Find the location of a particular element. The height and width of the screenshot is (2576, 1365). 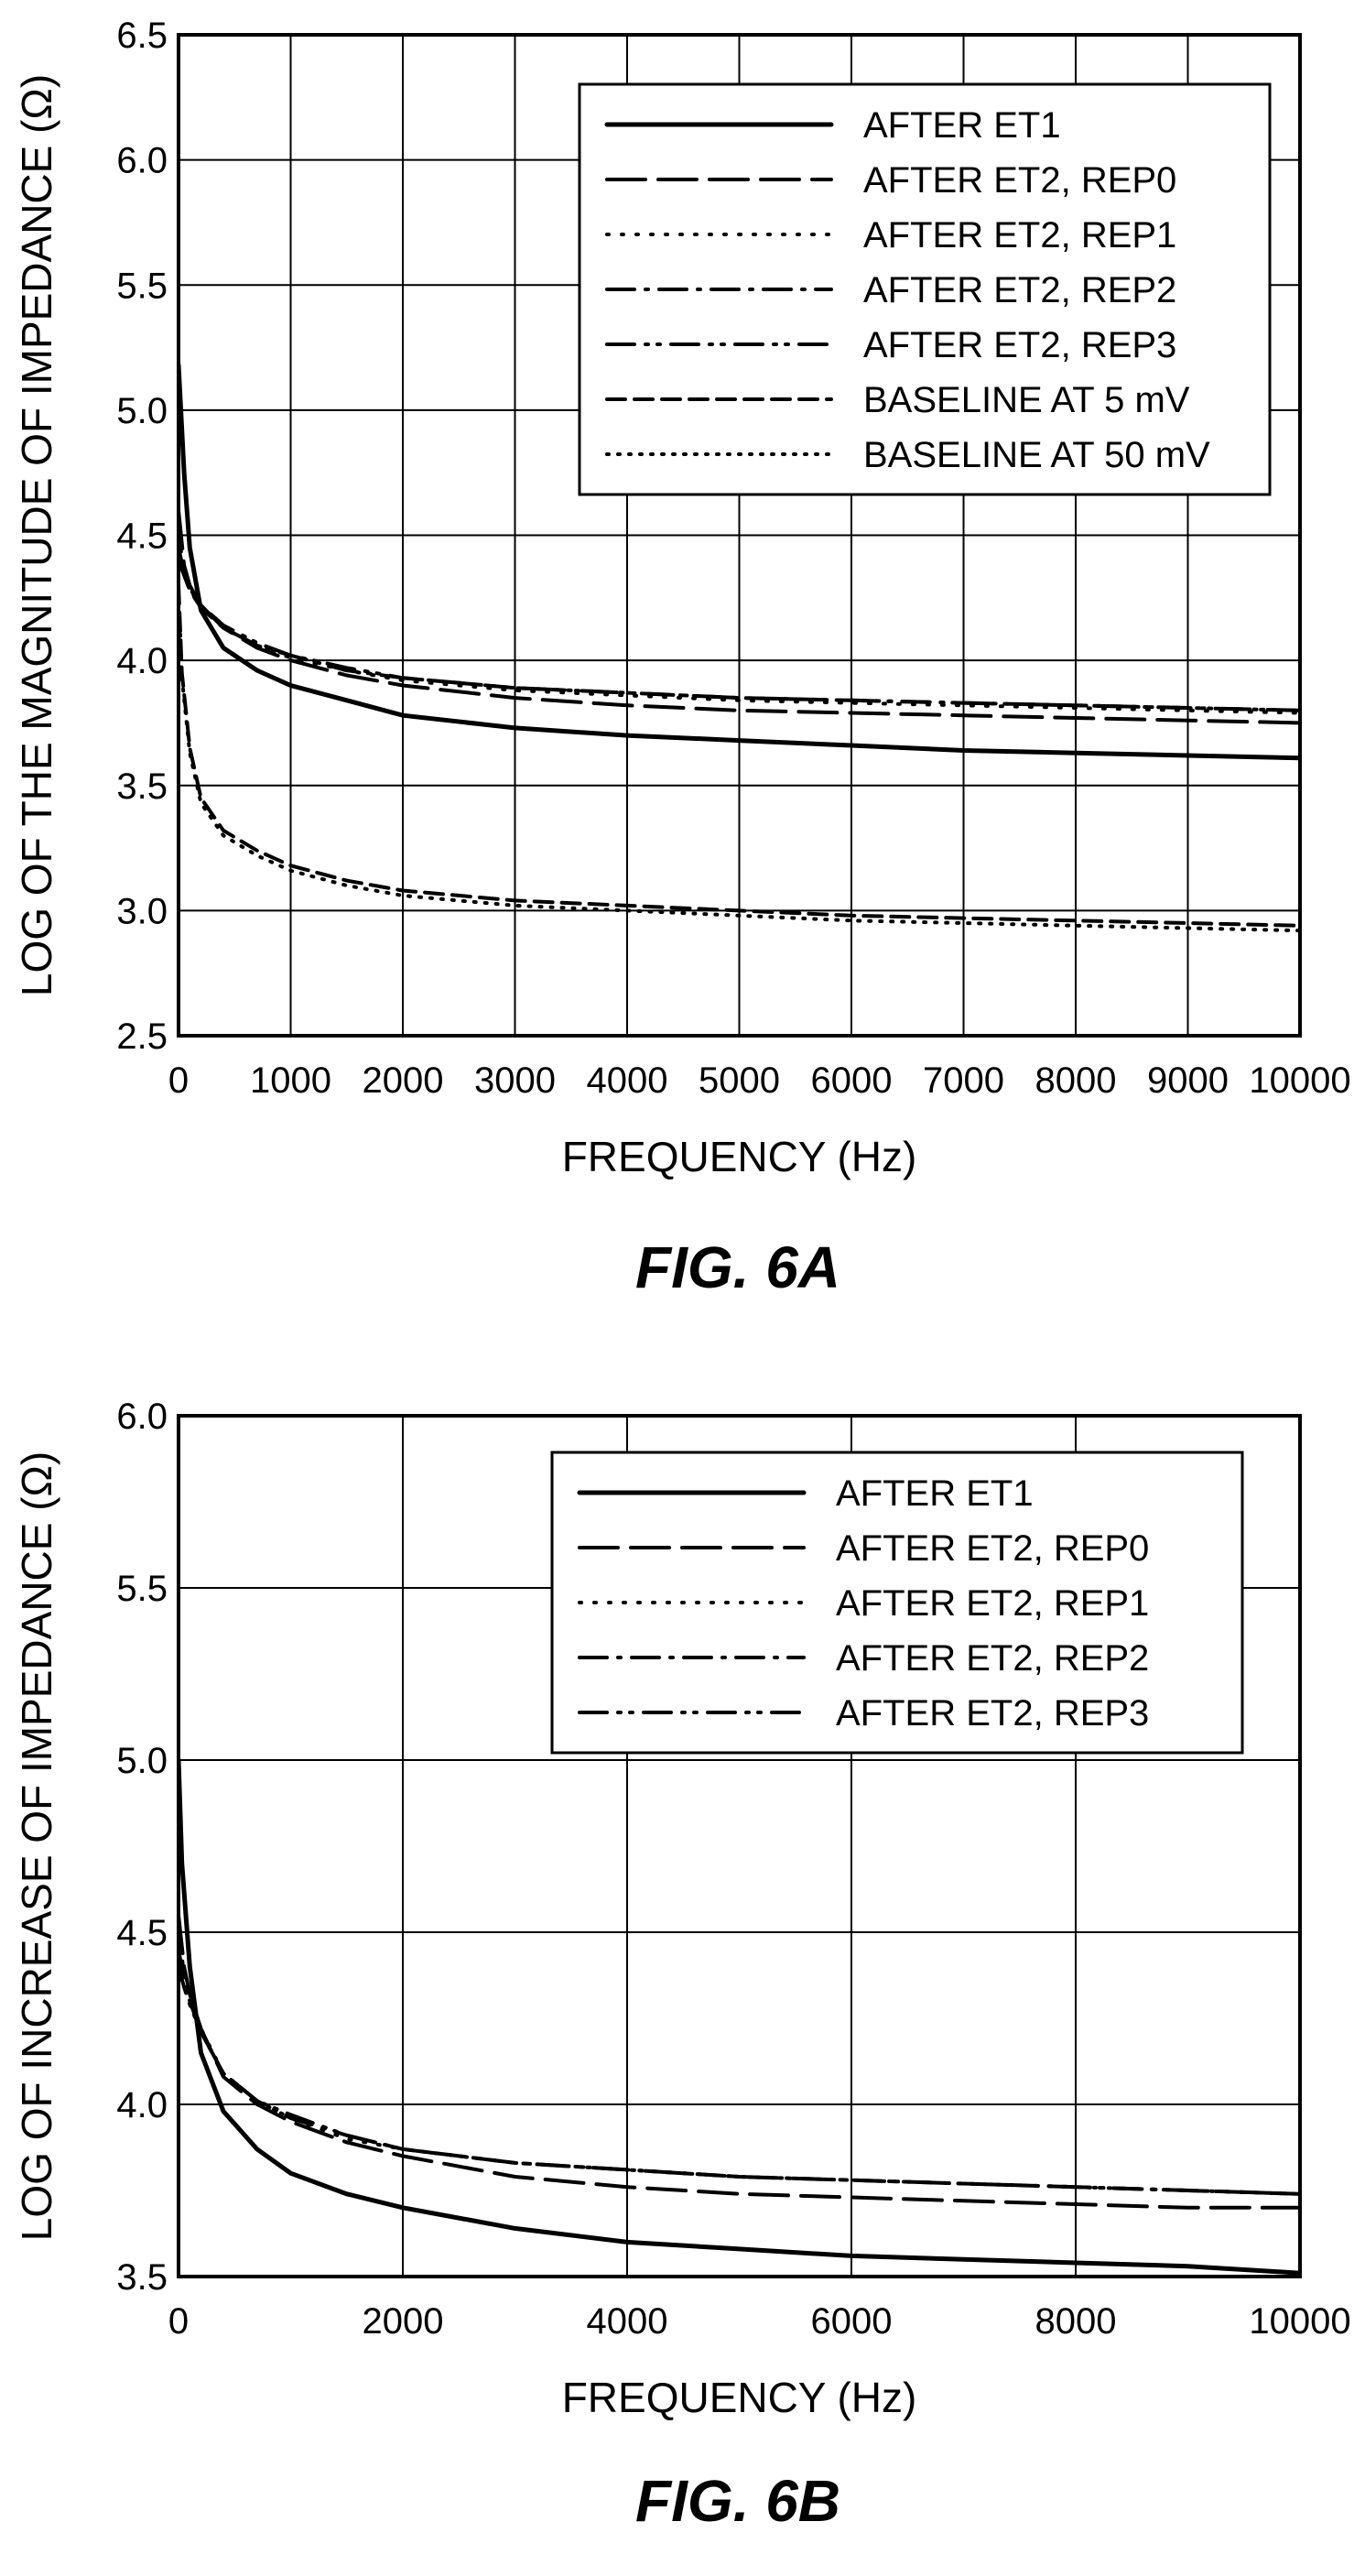

x-tick-label: 3000 is located at coordinates (515, 1080).